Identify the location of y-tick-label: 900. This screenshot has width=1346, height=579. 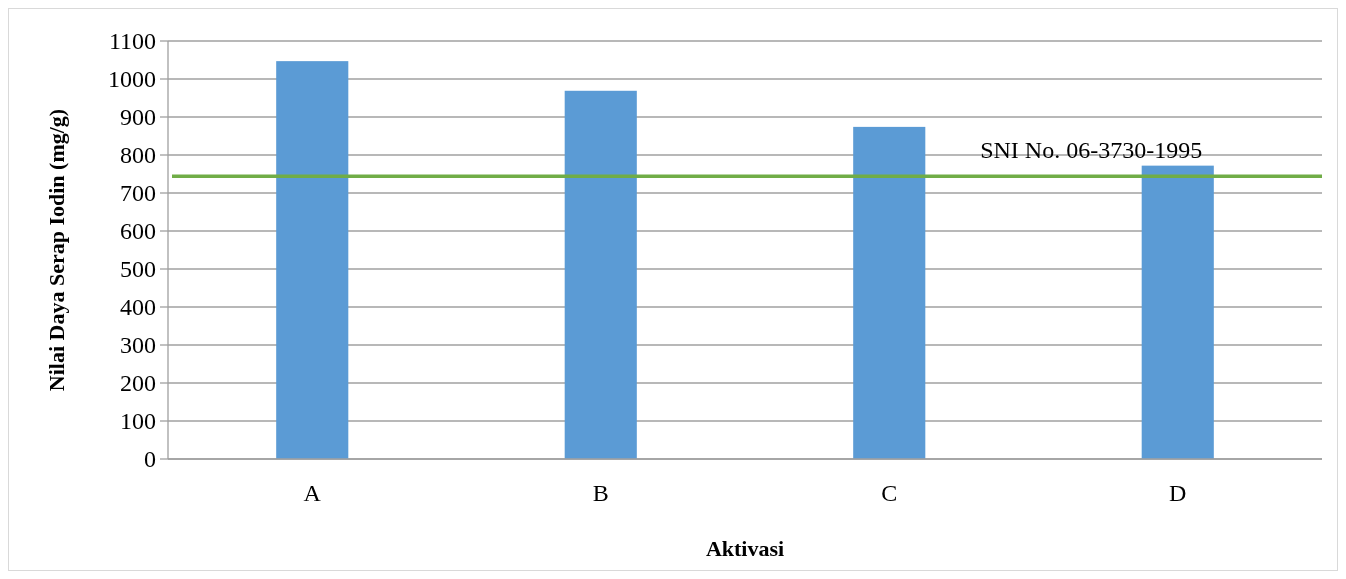
(138, 117).